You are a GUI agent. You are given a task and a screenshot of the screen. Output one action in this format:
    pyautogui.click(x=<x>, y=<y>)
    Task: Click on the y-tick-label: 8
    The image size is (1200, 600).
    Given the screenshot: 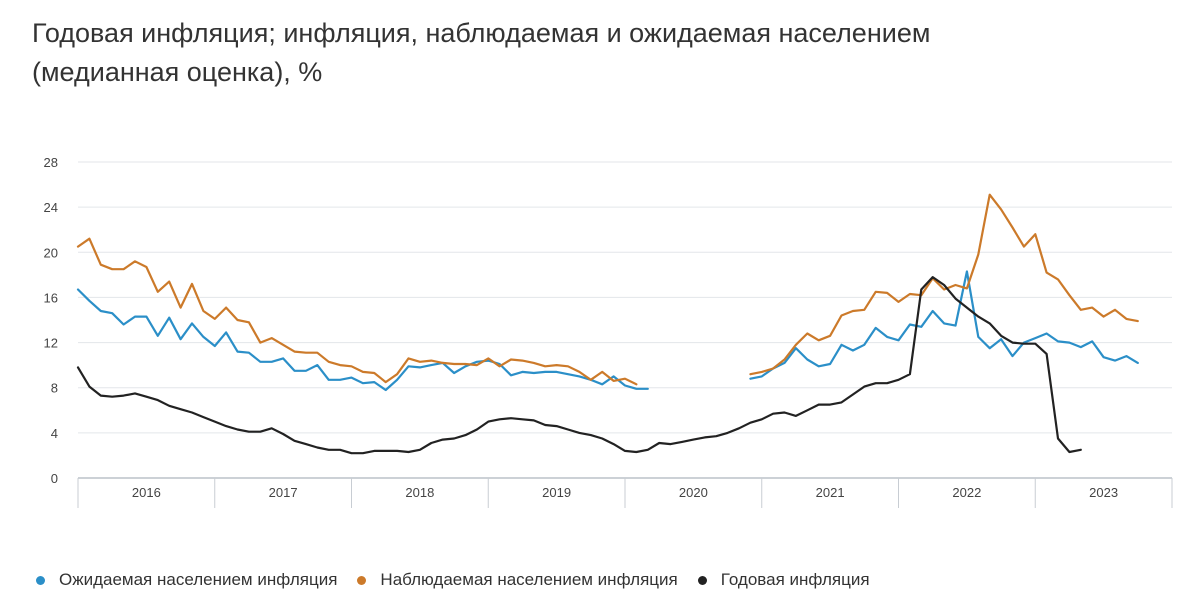 What is the action you would take?
    pyautogui.click(x=54, y=388)
    